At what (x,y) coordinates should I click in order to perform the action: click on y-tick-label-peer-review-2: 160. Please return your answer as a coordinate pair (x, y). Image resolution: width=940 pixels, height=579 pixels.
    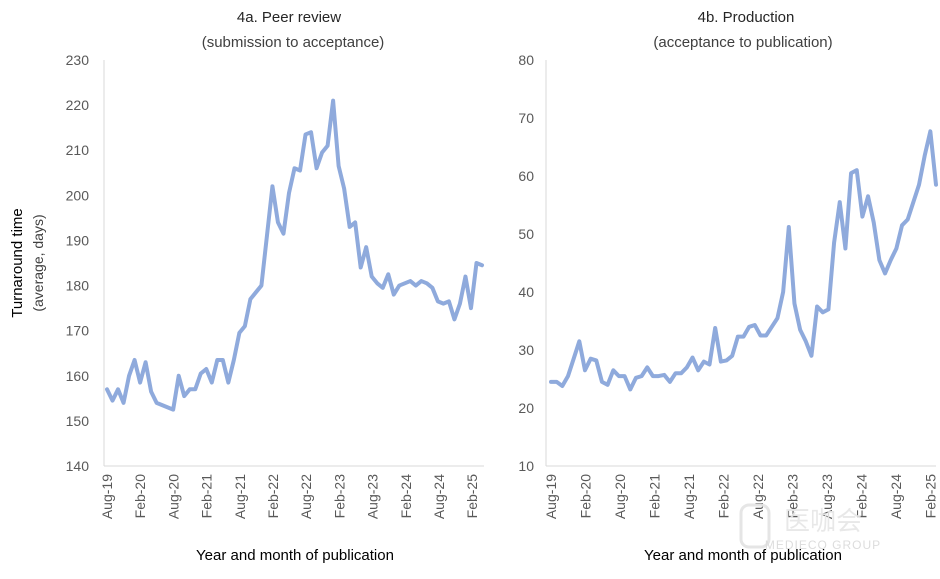
    Looking at the image, I should click on (78, 376).